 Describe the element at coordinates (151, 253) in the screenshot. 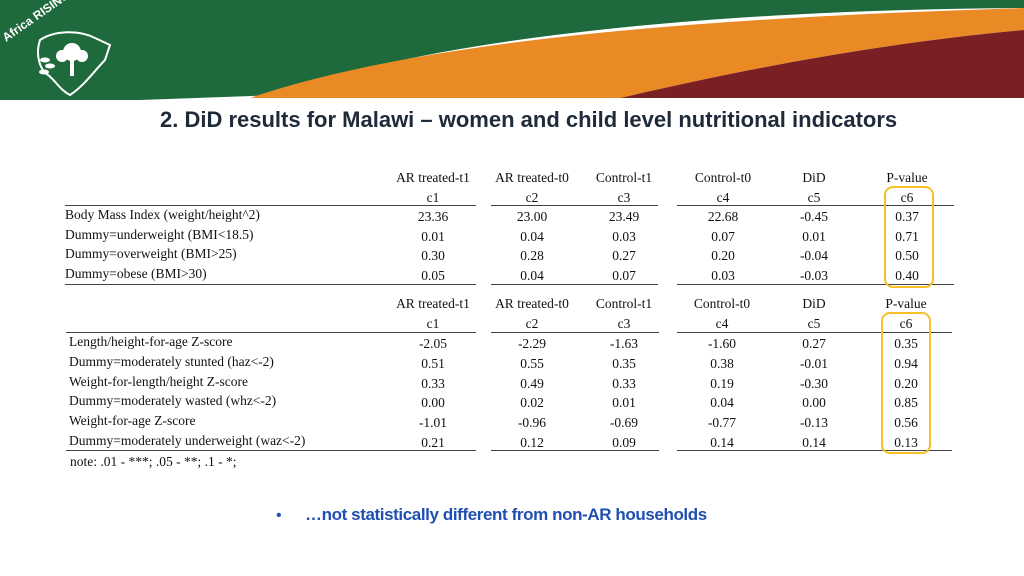

I see `row-label: Dummy=overweight (BMI>25)` at that location.